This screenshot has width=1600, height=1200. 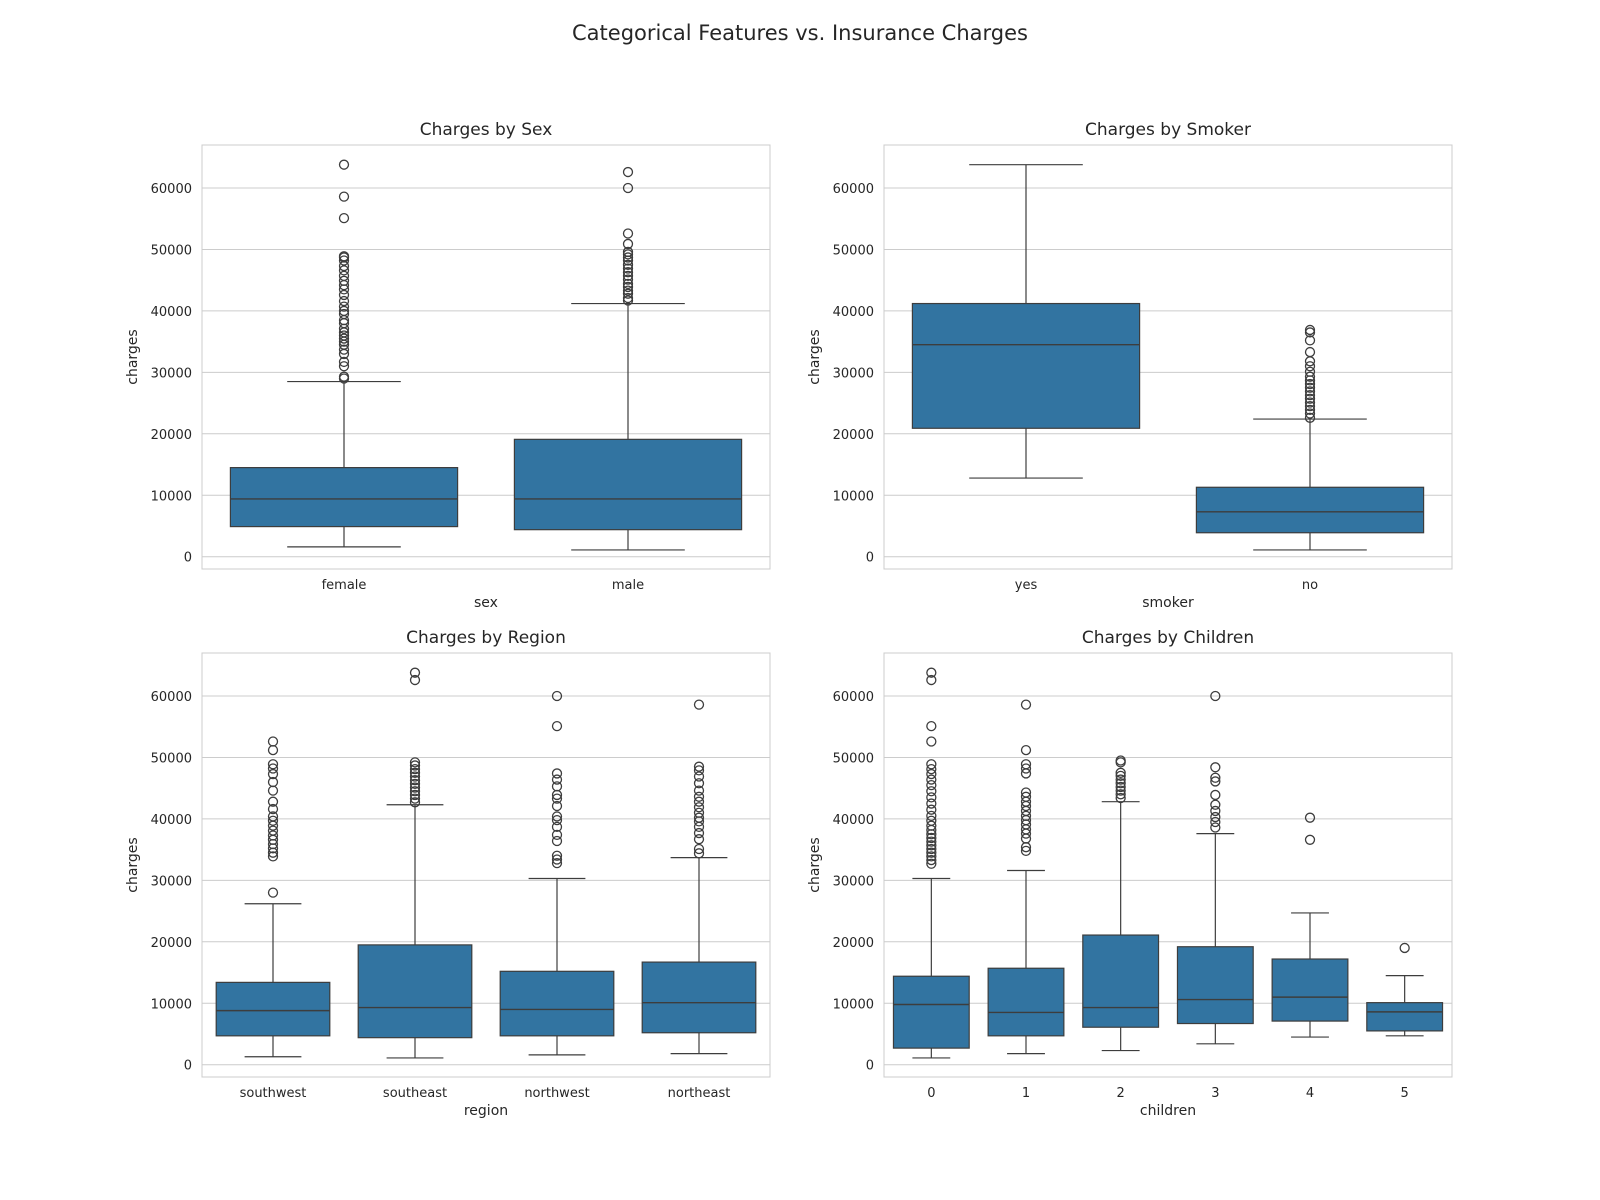 I want to click on y-tick-label: 0, so click(x=188, y=558).